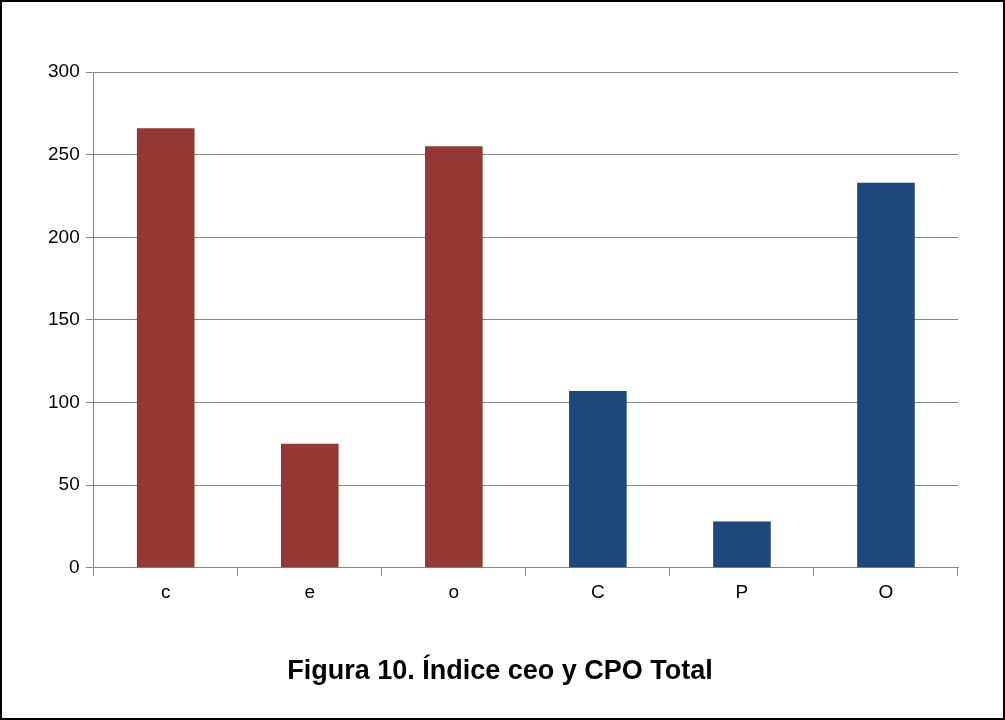  Describe the element at coordinates (69, 484) in the screenshot. I see `y-tick-label: 50` at that location.